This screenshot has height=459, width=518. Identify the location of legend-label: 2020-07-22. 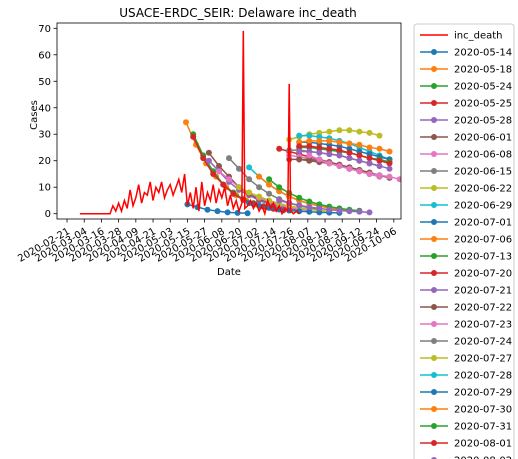
(483, 308).